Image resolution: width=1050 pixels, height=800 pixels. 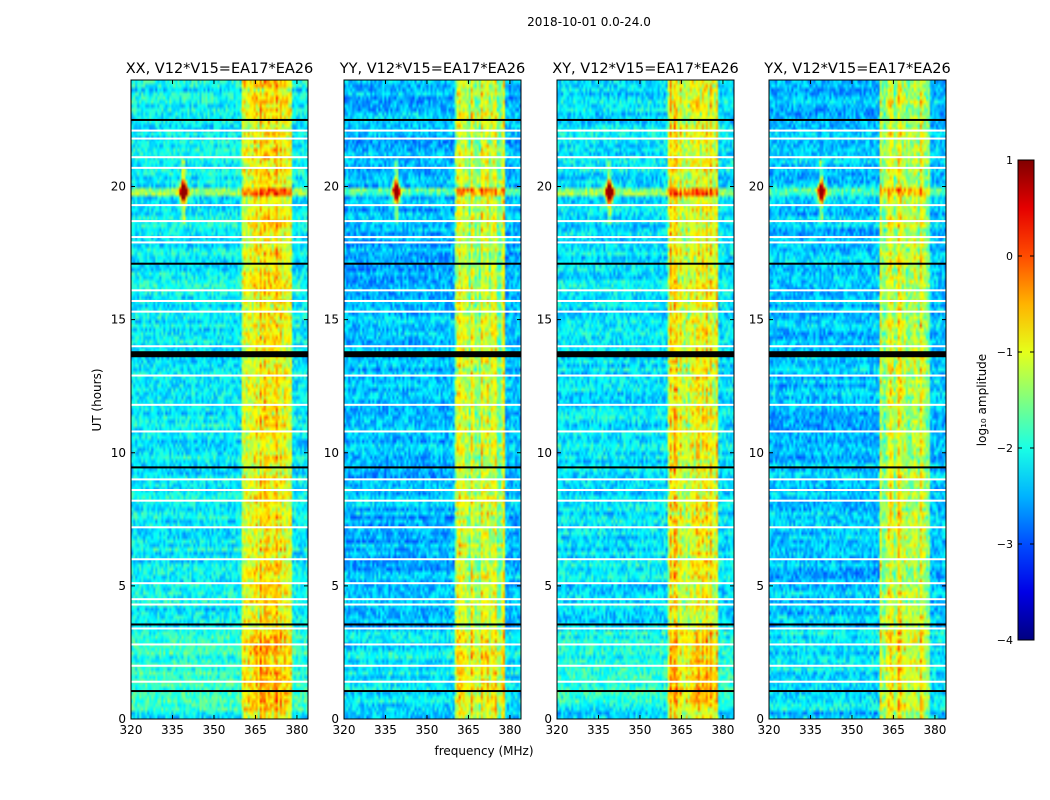 What do you see at coordinates (1009, 160) in the screenshot?
I see `colorbar-tick-label: 1` at bounding box center [1009, 160].